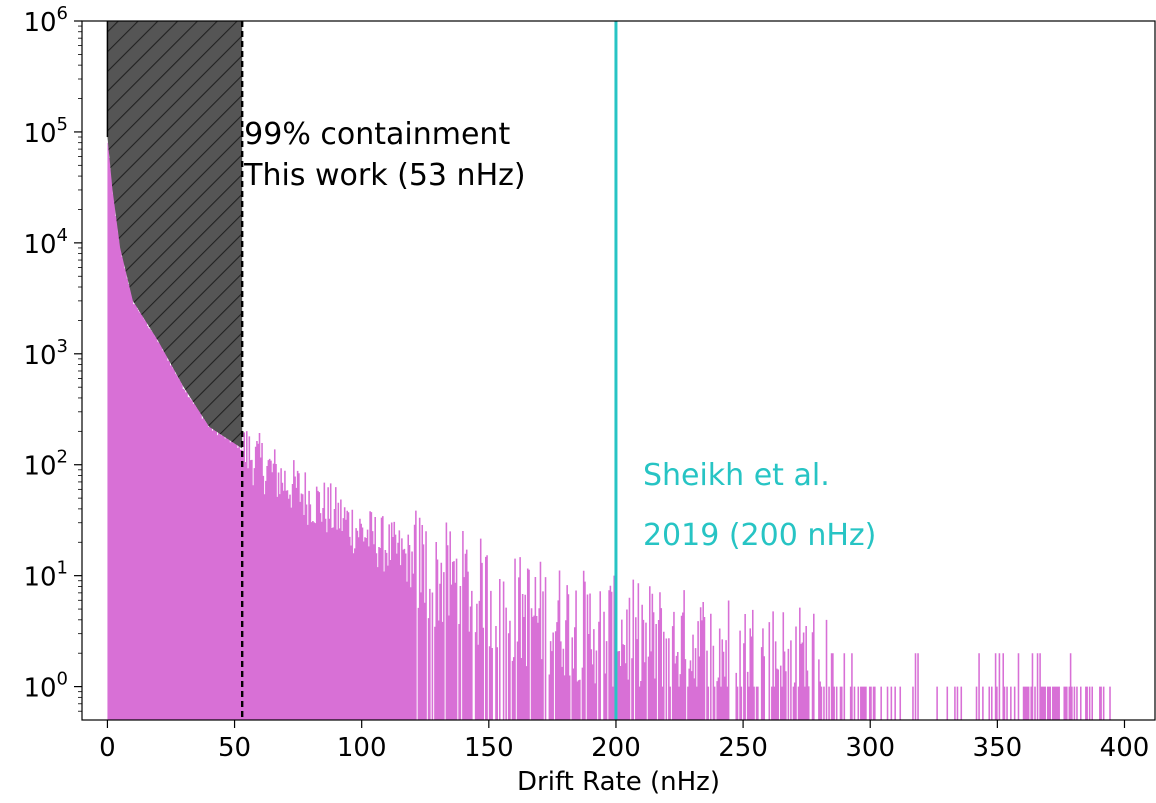 The image size is (1156, 803). Describe the element at coordinates (870, 748) in the screenshot. I see `x-tick-label: 300` at that location.